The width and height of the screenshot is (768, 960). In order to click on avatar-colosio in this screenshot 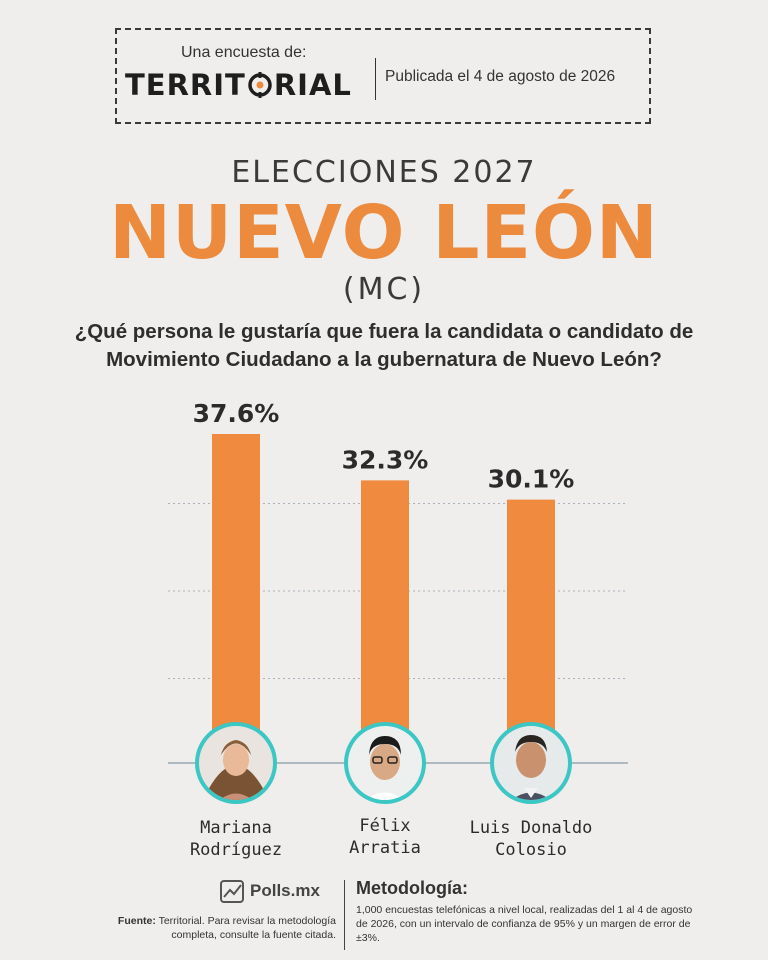, I will do `click(531, 763)`.